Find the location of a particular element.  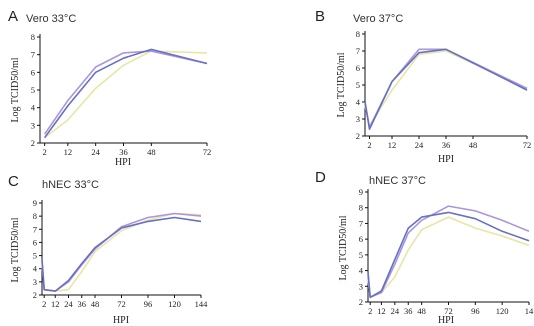

panel-letter: C is located at coordinates (13, 181).